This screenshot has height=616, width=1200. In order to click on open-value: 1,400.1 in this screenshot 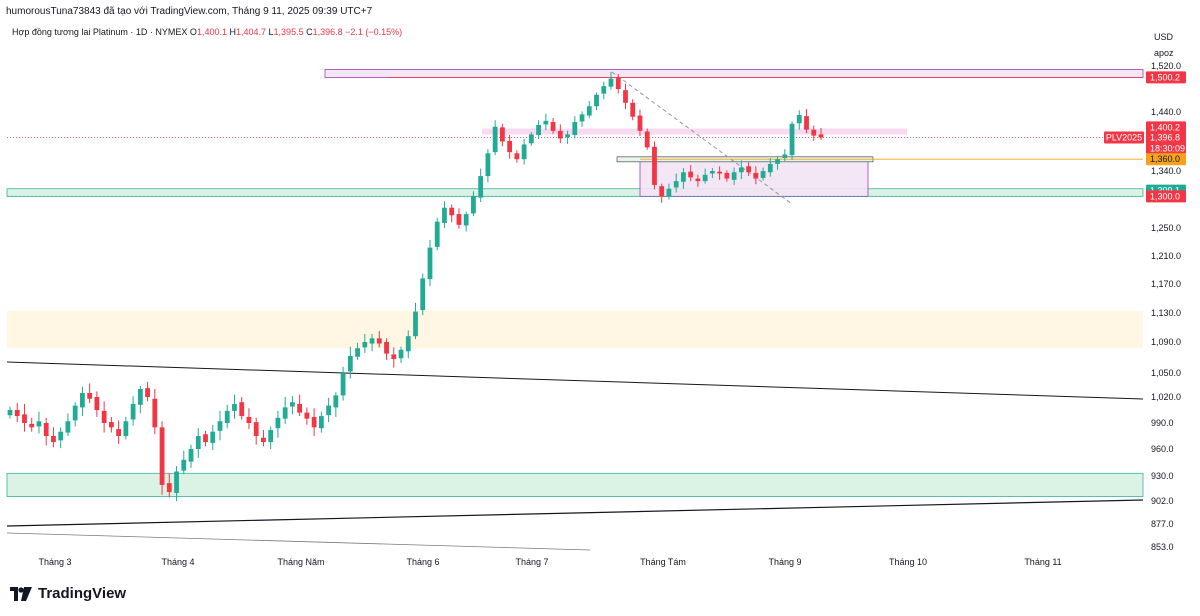, I will do `click(211, 32)`.